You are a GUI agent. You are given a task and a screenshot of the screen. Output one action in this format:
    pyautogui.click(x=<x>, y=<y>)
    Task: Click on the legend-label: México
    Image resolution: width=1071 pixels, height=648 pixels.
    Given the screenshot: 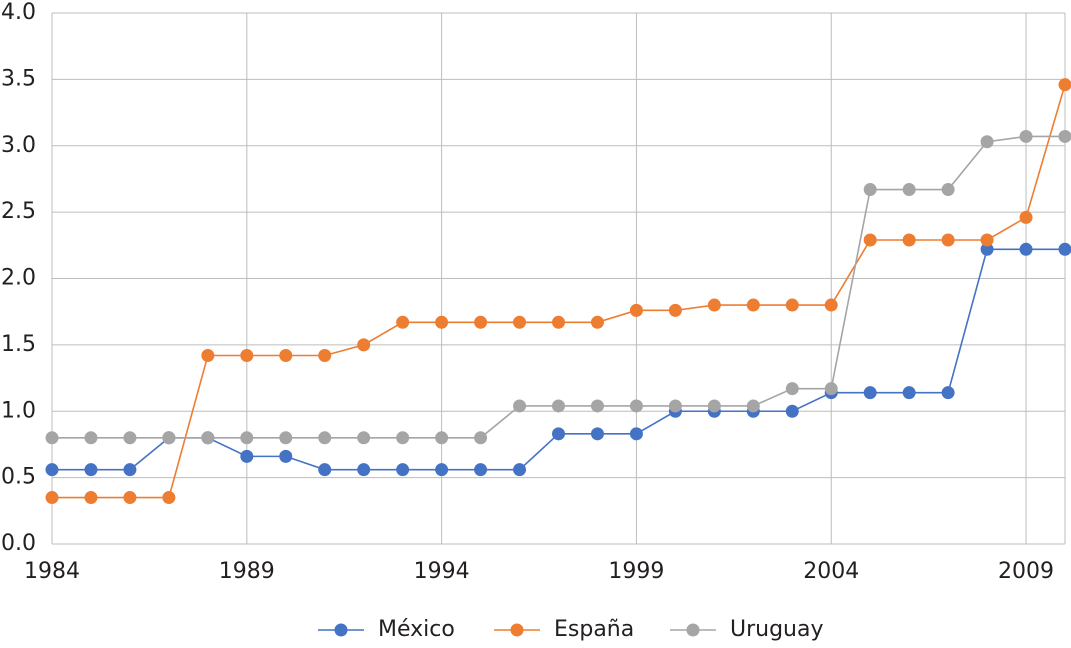 What is the action you would take?
    pyautogui.click(x=416, y=629)
    